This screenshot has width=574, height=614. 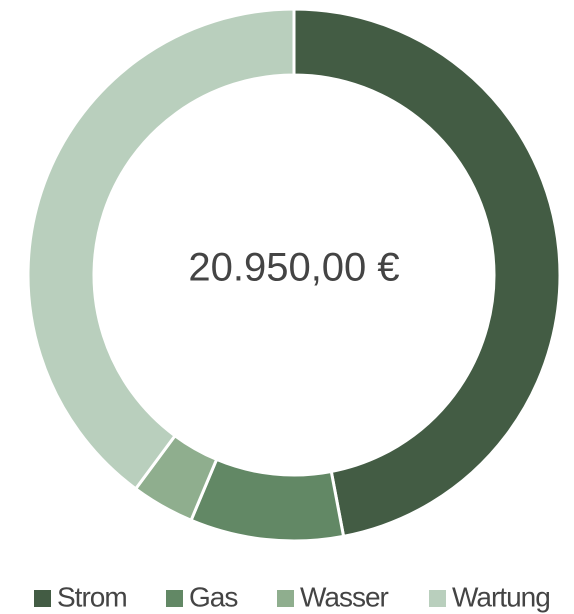 What do you see at coordinates (344, 596) in the screenshot?
I see `legend-label: Wasser` at bounding box center [344, 596].